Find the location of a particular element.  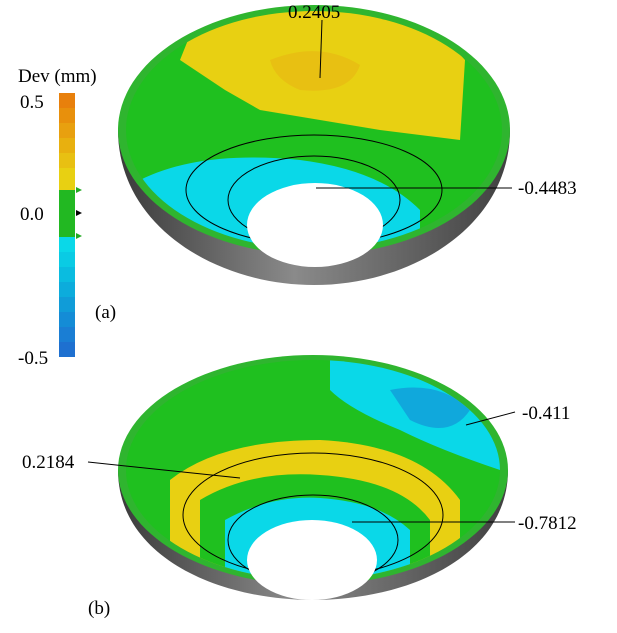

panel-label: (a) is located at coordinates (105, 312).